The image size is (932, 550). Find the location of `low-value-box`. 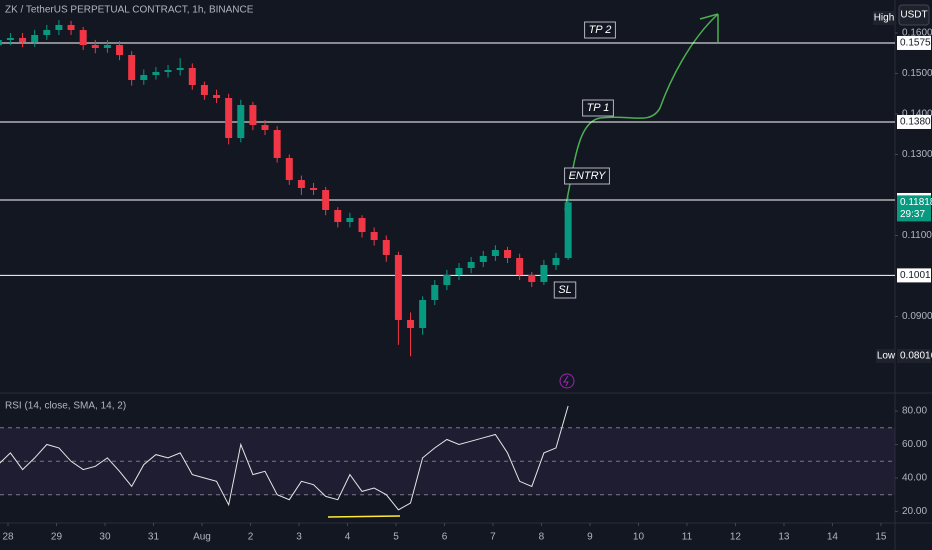

low-value-box is located at coordinates (914, 356).